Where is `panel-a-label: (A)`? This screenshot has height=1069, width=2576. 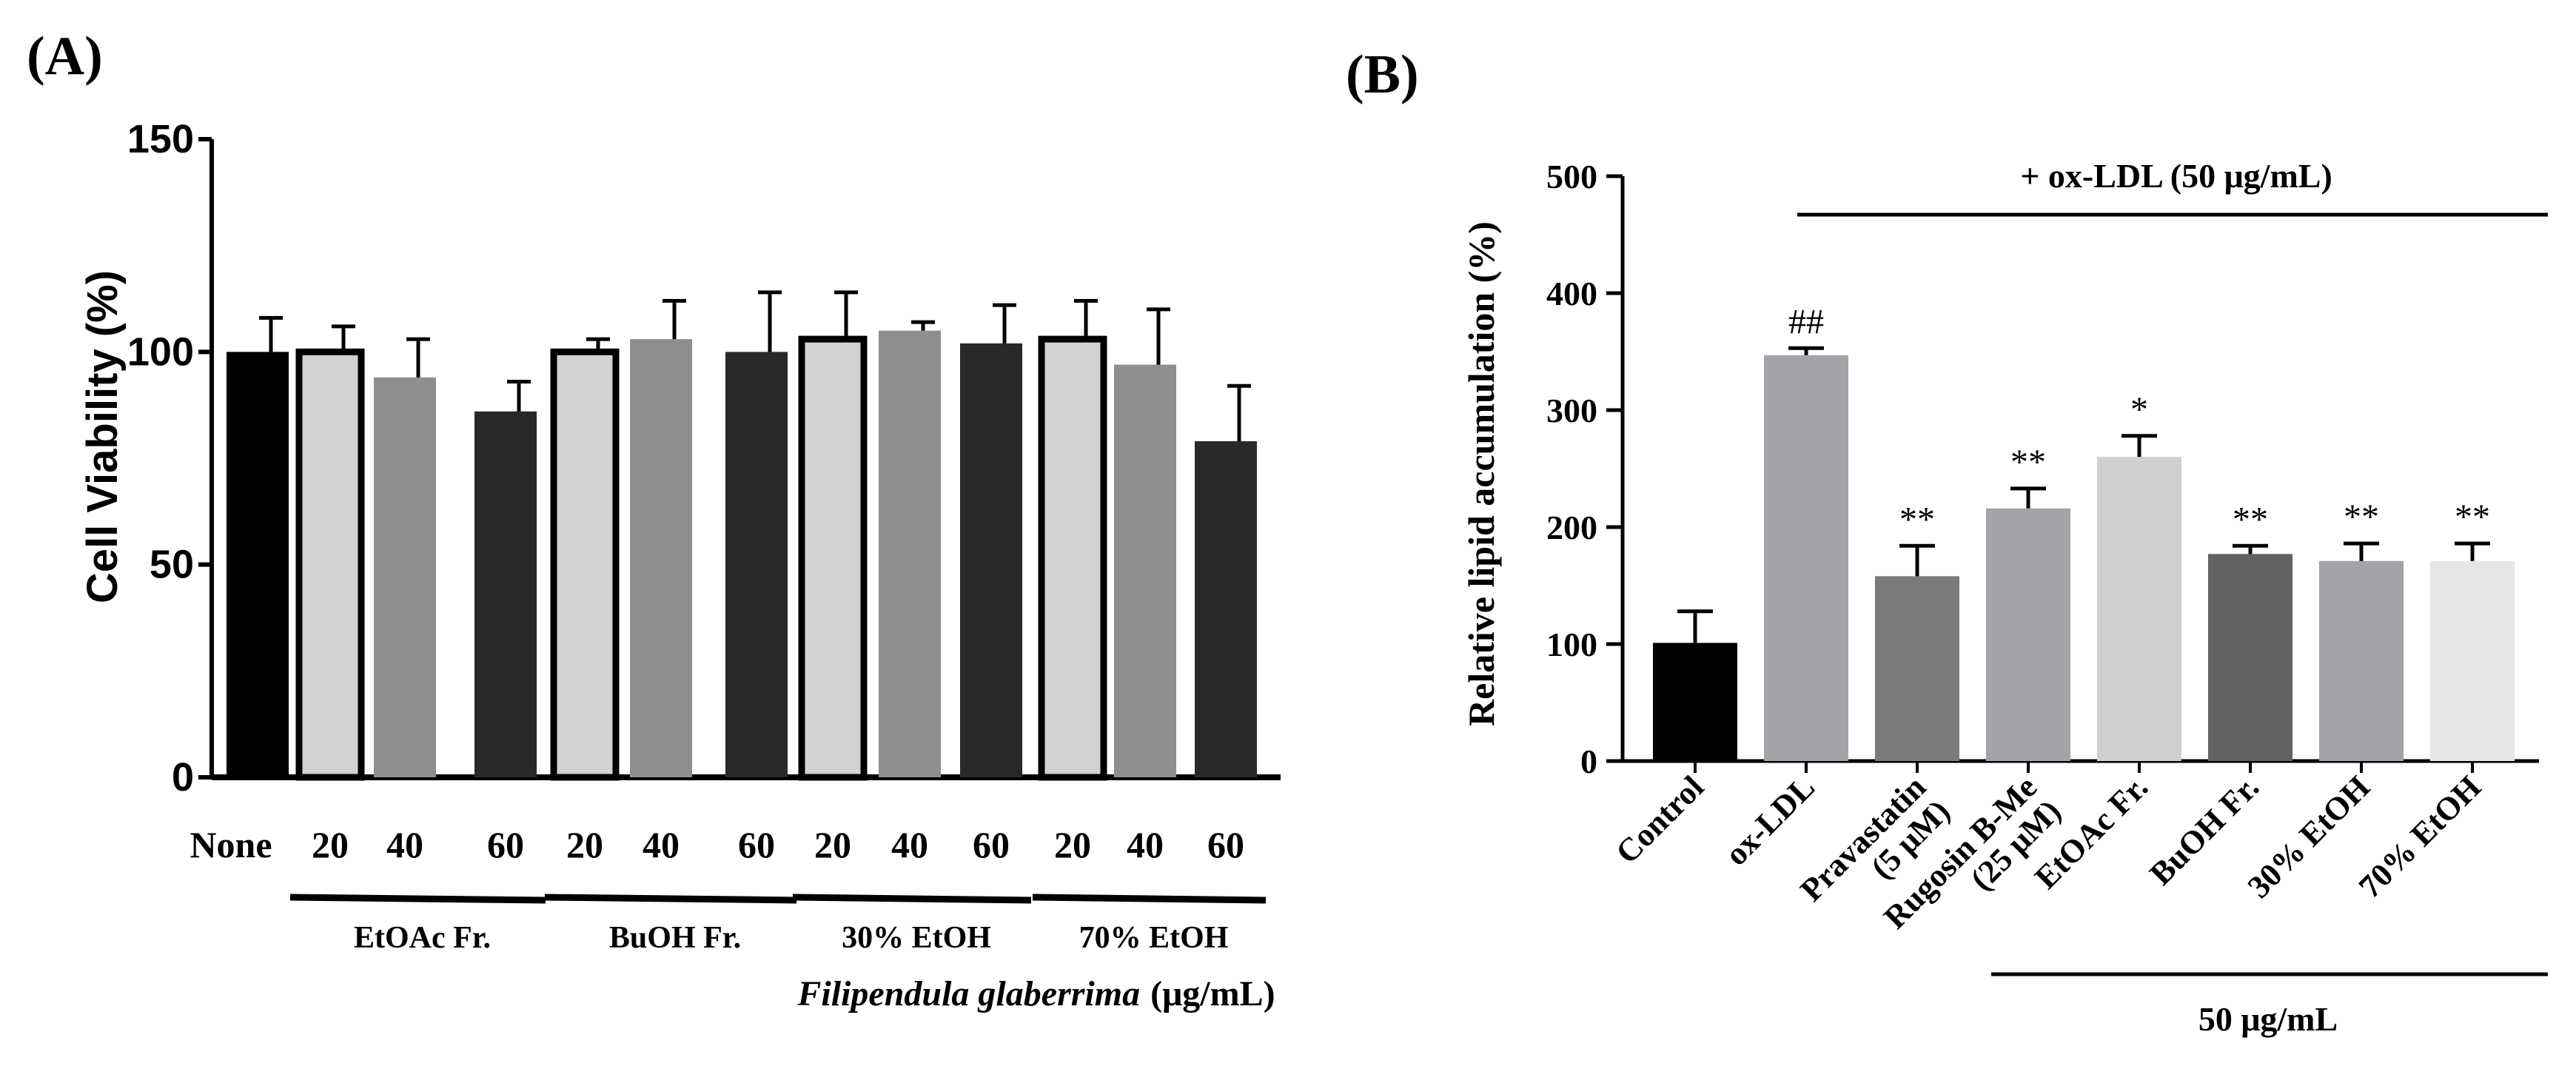
panel-a-label: (A) is located at coordinates (65, 56).